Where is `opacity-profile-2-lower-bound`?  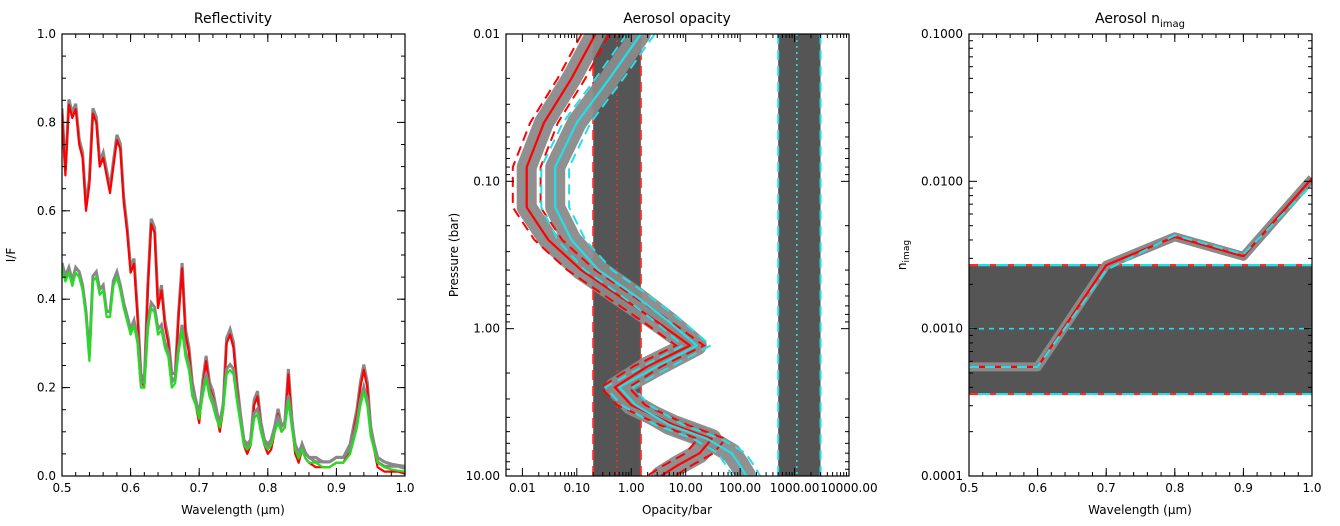
opacity-profile-2-lower-bound is located at coordinates (637, 255).